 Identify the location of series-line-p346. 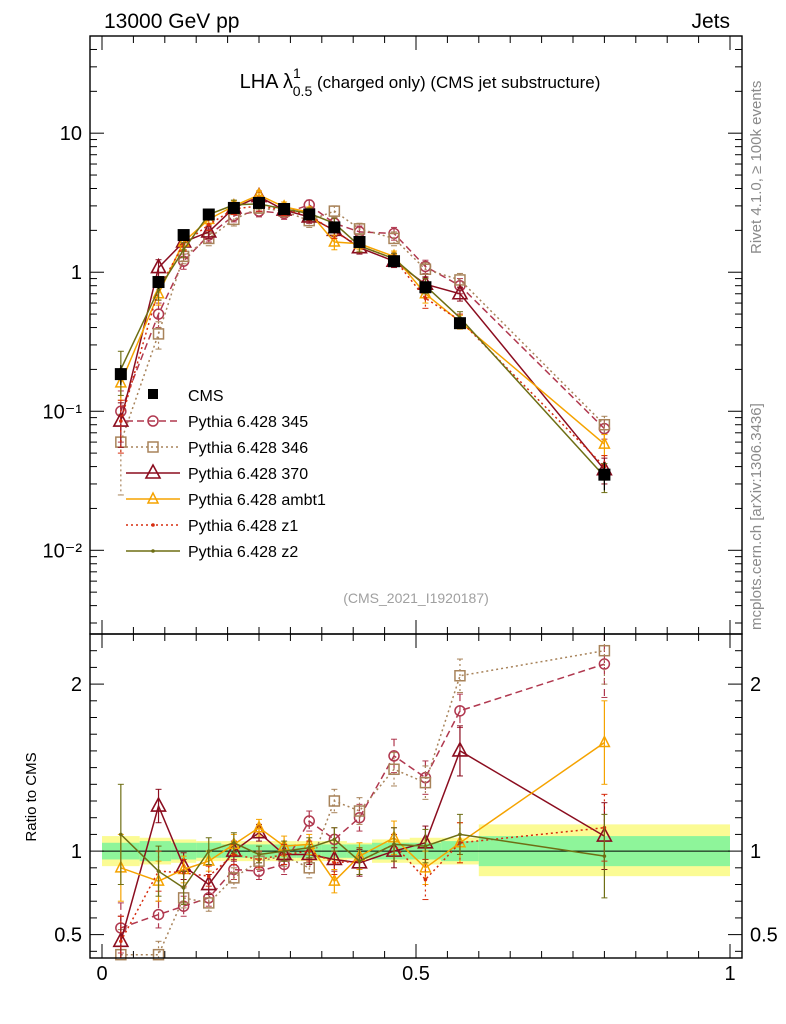
(362, 325).